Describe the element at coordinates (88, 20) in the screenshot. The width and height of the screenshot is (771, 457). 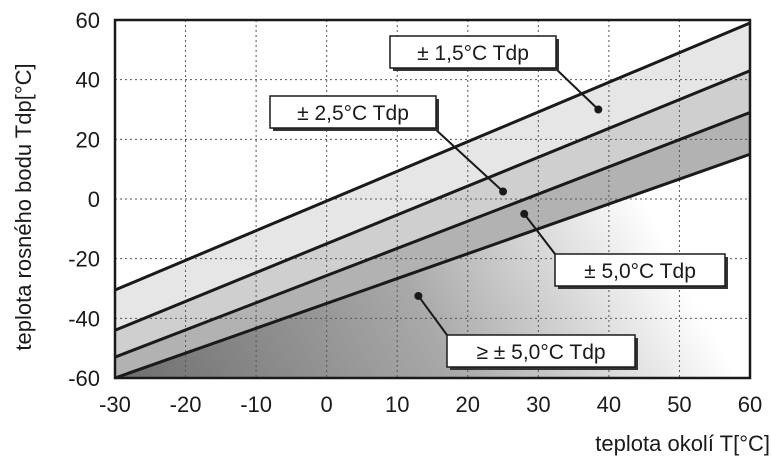
I see `y-tick-label: 60` at that location.